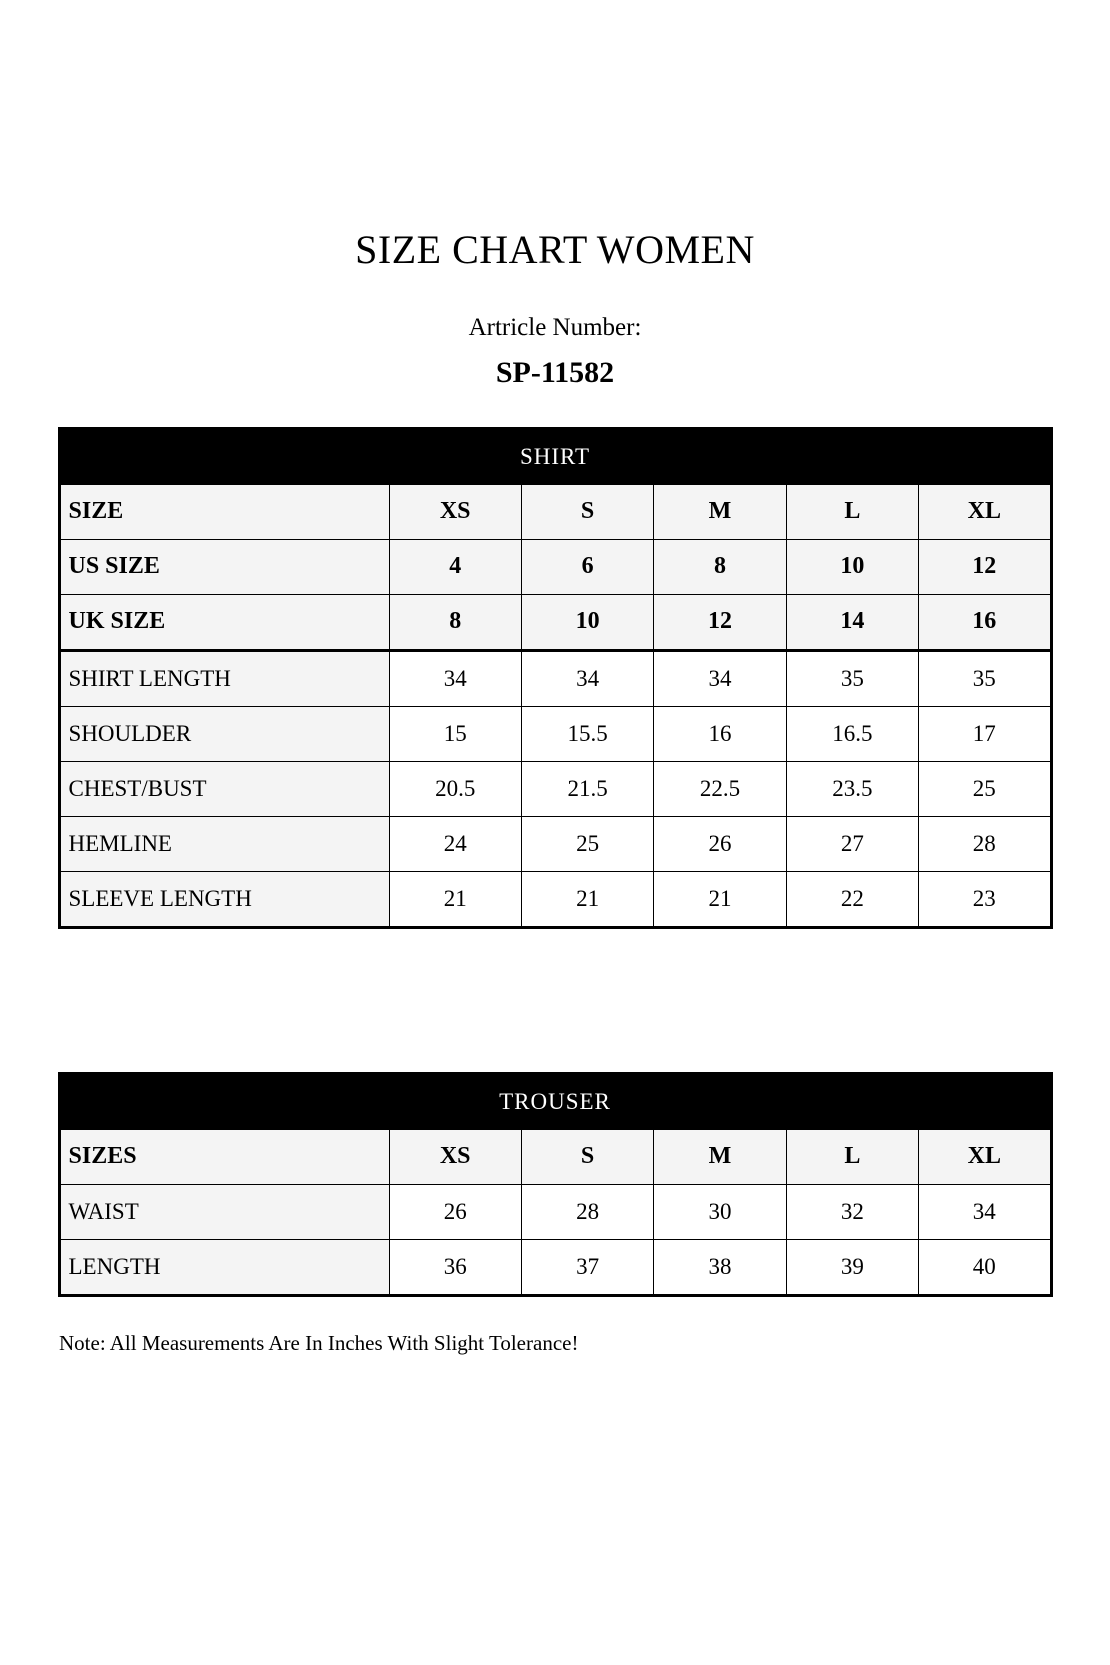 Image resolution: width=1110 pixels, height=1665 pixels. I want to click on shirt-sleeve-length-m: 21, so click(720, 899).